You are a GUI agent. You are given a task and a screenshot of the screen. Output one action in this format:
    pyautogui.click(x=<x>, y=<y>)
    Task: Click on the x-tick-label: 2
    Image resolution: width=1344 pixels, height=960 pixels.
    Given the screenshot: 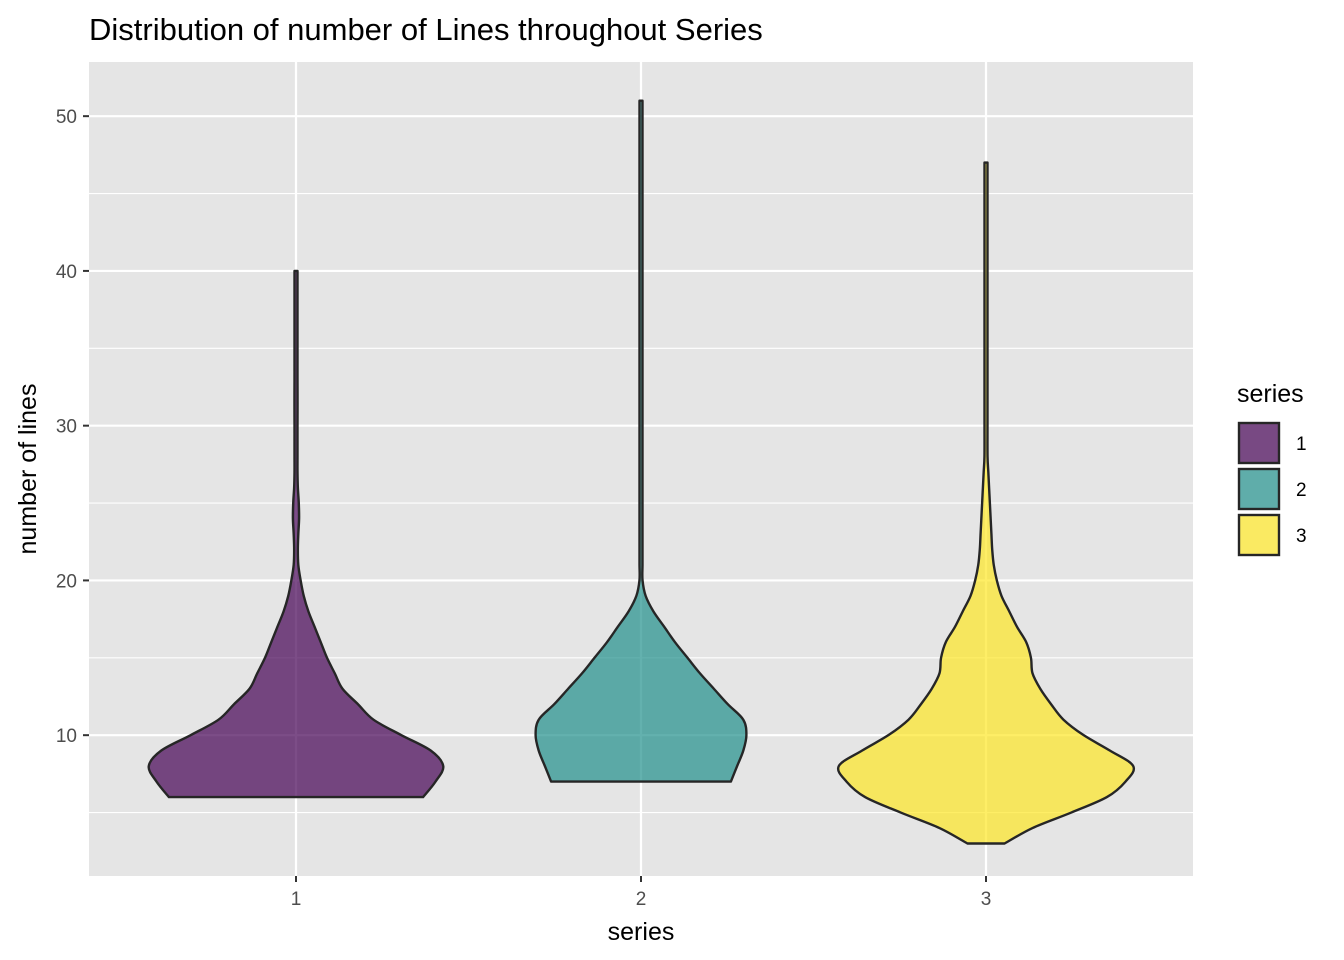 What is the action you would take?
    pyautogui.click(x=641, y=899)
    